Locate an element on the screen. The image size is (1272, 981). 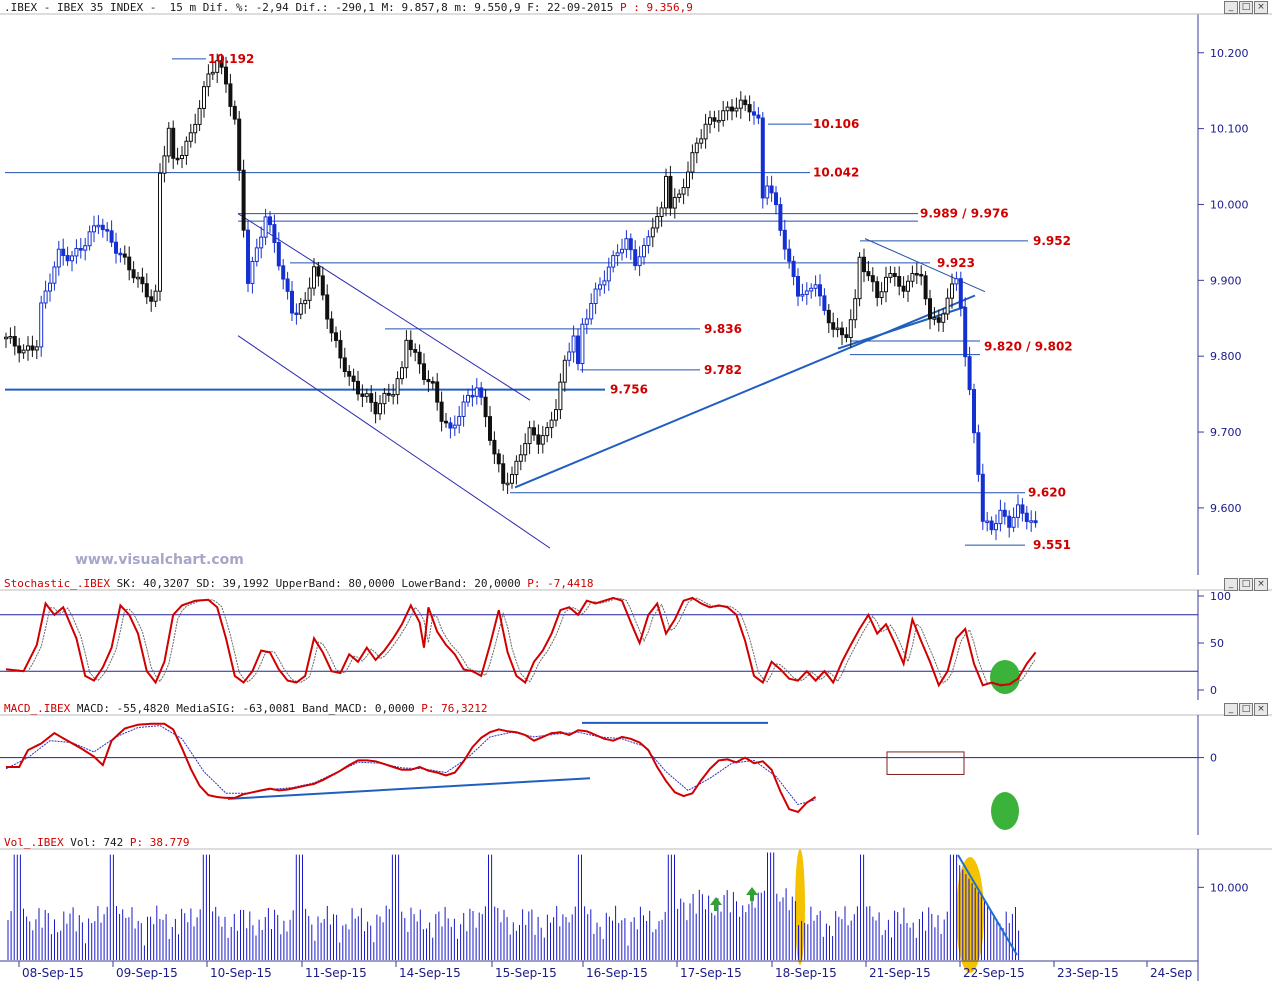
macd-trendline is located at coordinates (409, 788).